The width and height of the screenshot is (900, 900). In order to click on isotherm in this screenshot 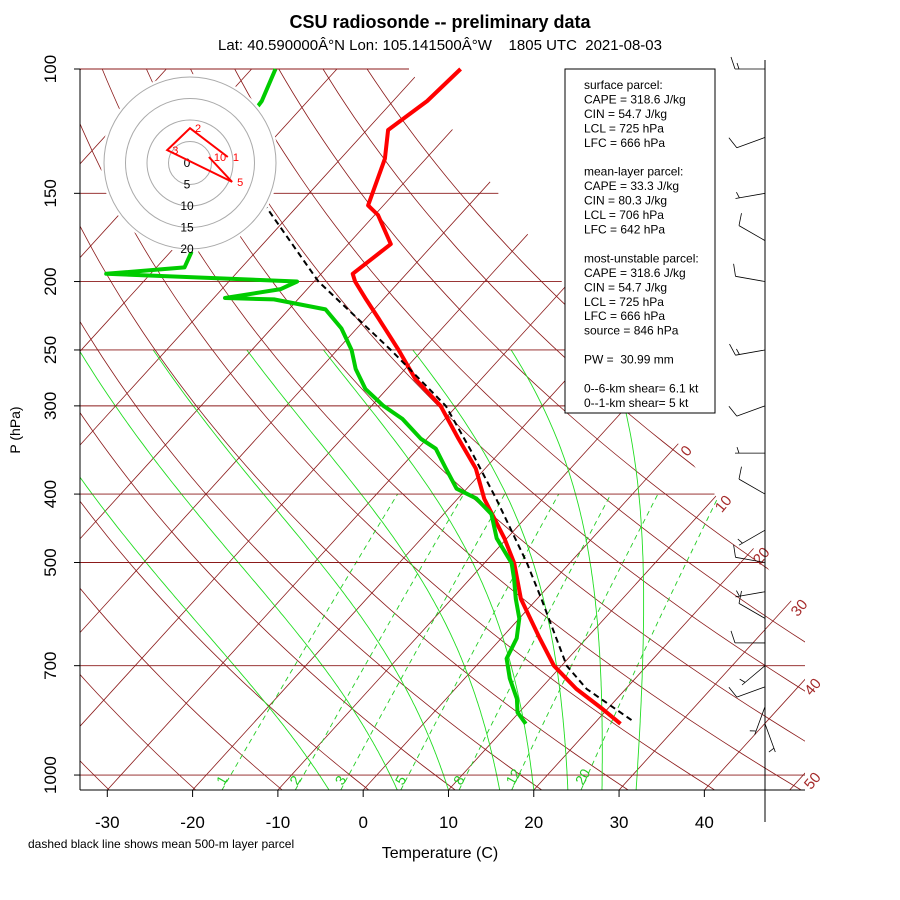, I will do `click(754, 429)`.